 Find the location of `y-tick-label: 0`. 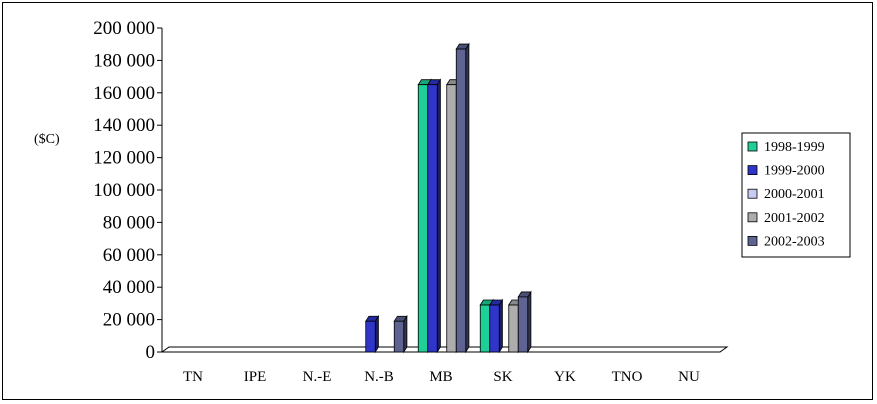

y-tick-label: 0 is located at coordinates (151, 352).